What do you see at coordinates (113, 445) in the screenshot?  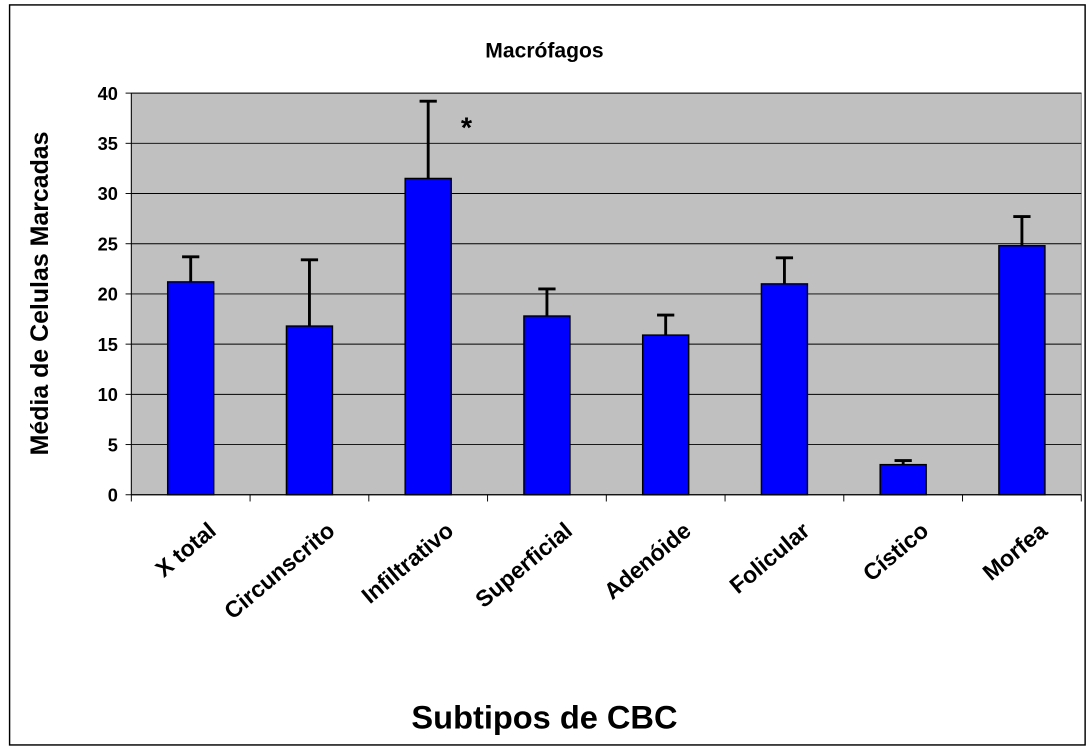 I see `y-tick-label: 5` at bounding box center [113, 445].